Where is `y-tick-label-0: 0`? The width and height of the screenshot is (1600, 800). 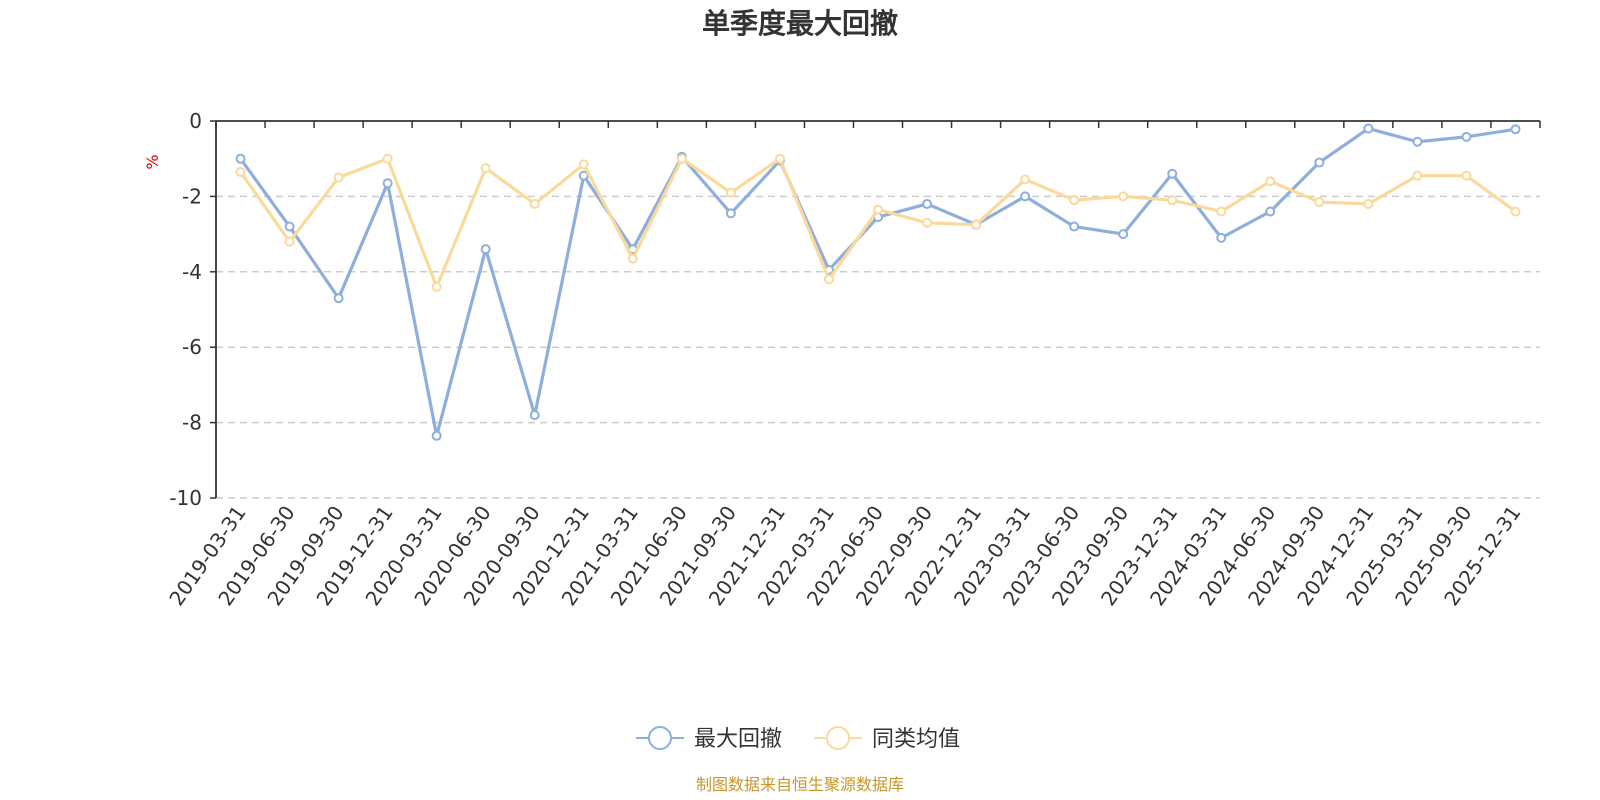 y-tick-label-0: 0 is located at coordinates (195, 121).